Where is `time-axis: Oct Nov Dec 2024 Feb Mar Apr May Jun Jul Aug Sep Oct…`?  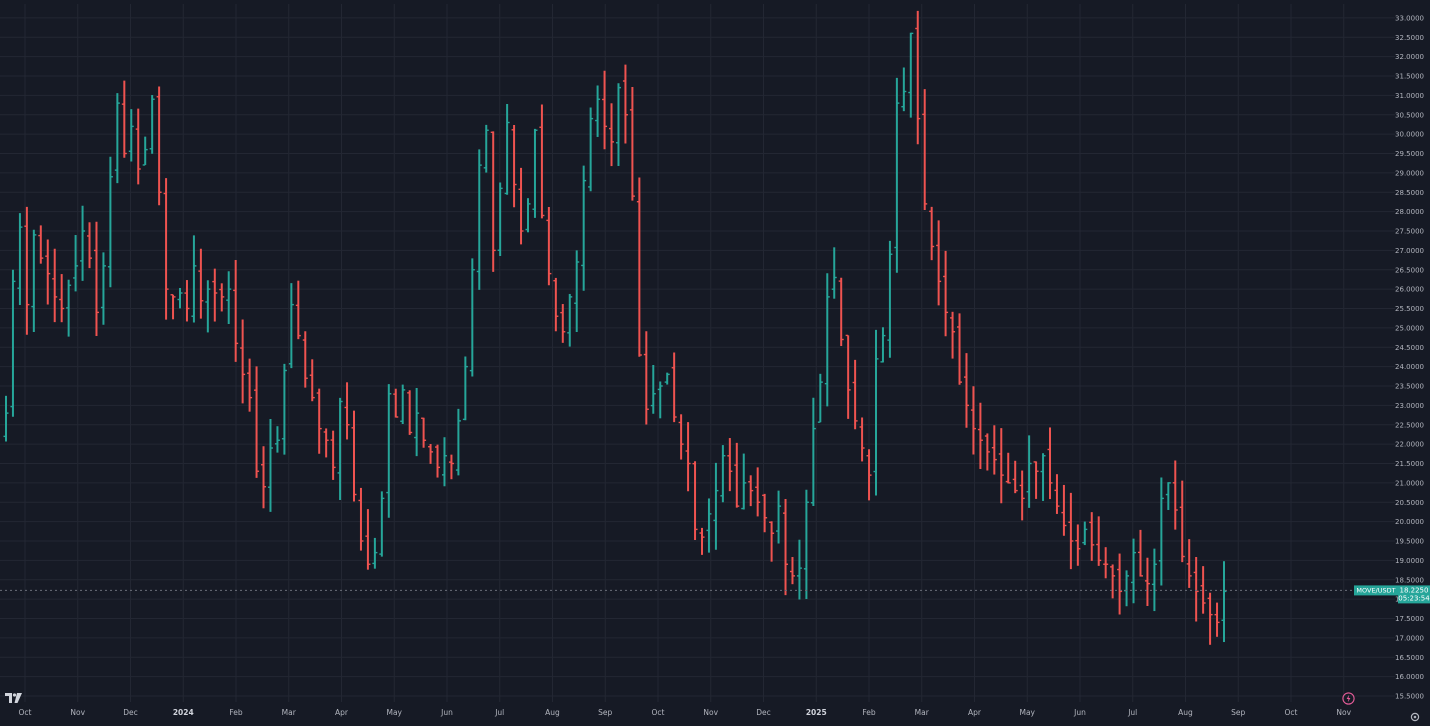
time-axis: Oct Nov Dec 2024 Feb Mar Apr May Jun Jul Aug Sep Oct… is located at coordinates (685, 712).